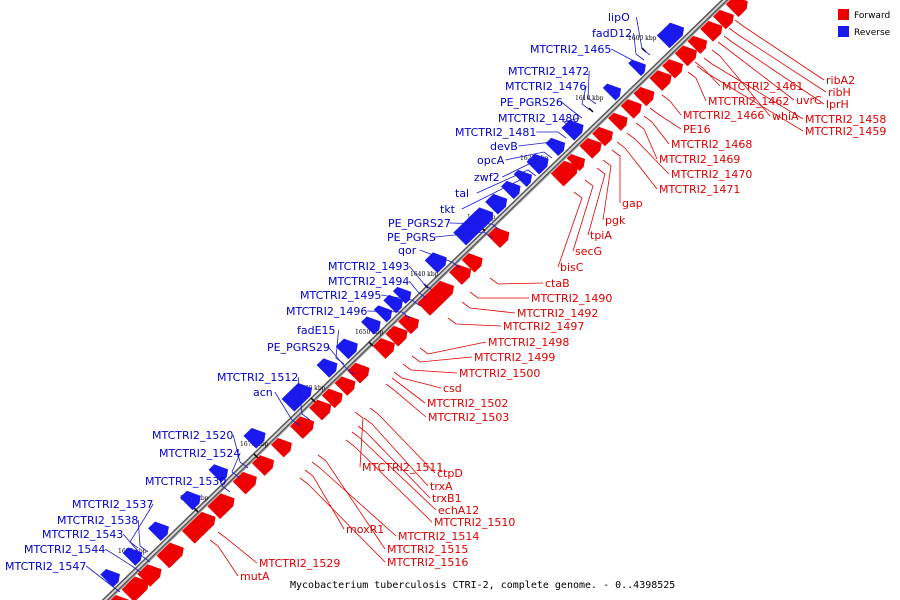  Describe the element at coordinates (557, 283) in the screenshot. I see `gene-label-ctab: ctaB` at that location.